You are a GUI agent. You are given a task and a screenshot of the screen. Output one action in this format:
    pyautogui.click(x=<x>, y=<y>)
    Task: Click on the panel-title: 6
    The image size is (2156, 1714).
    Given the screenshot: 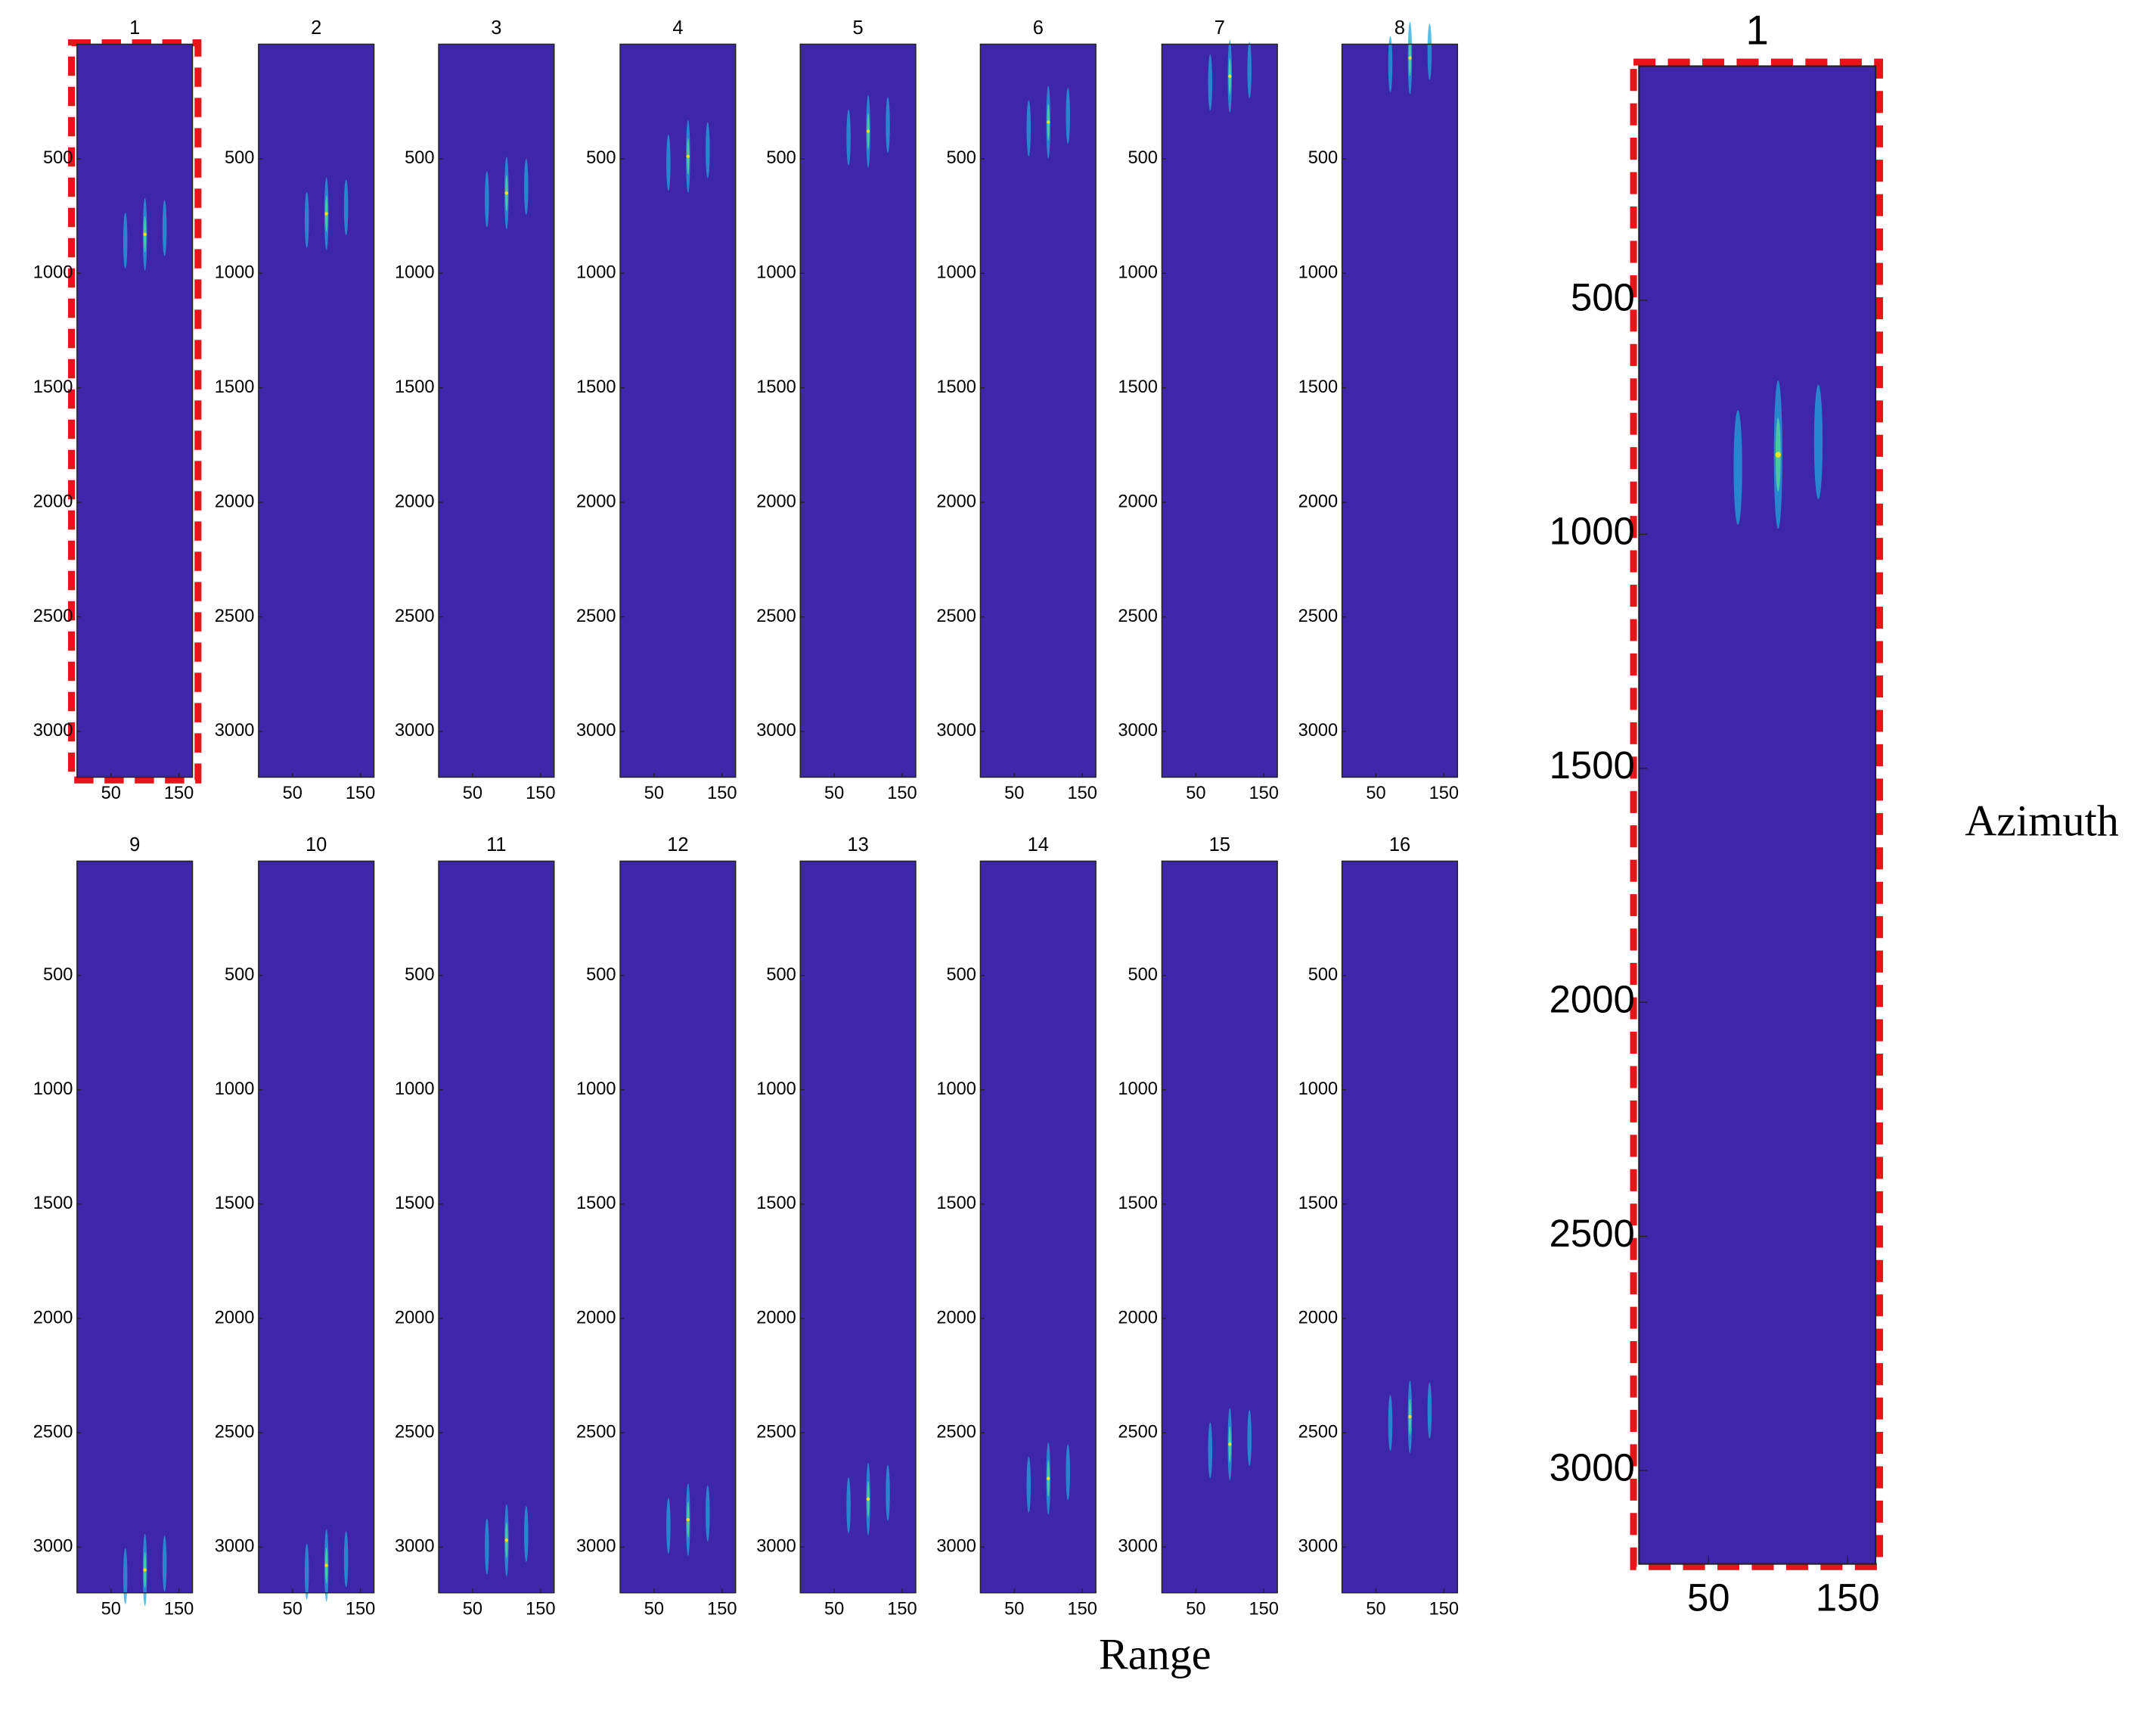 What is the action you would take?
    pyautogui.click(x=1038, y=28)
    